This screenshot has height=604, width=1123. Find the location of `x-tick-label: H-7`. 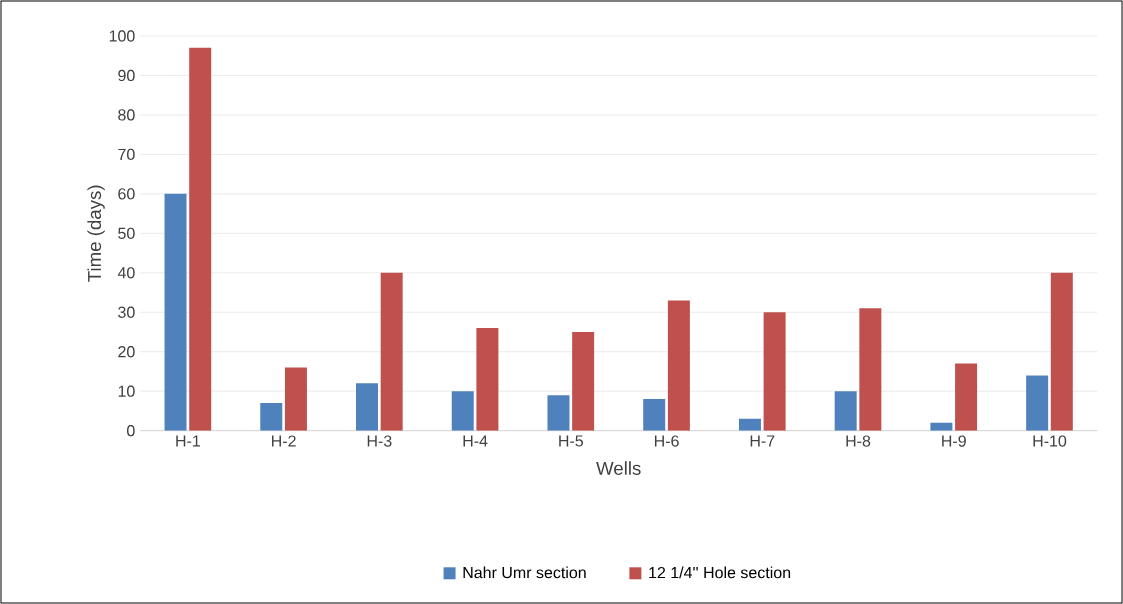

x-tick-label: H-7 is located at coordinates (762, 441).